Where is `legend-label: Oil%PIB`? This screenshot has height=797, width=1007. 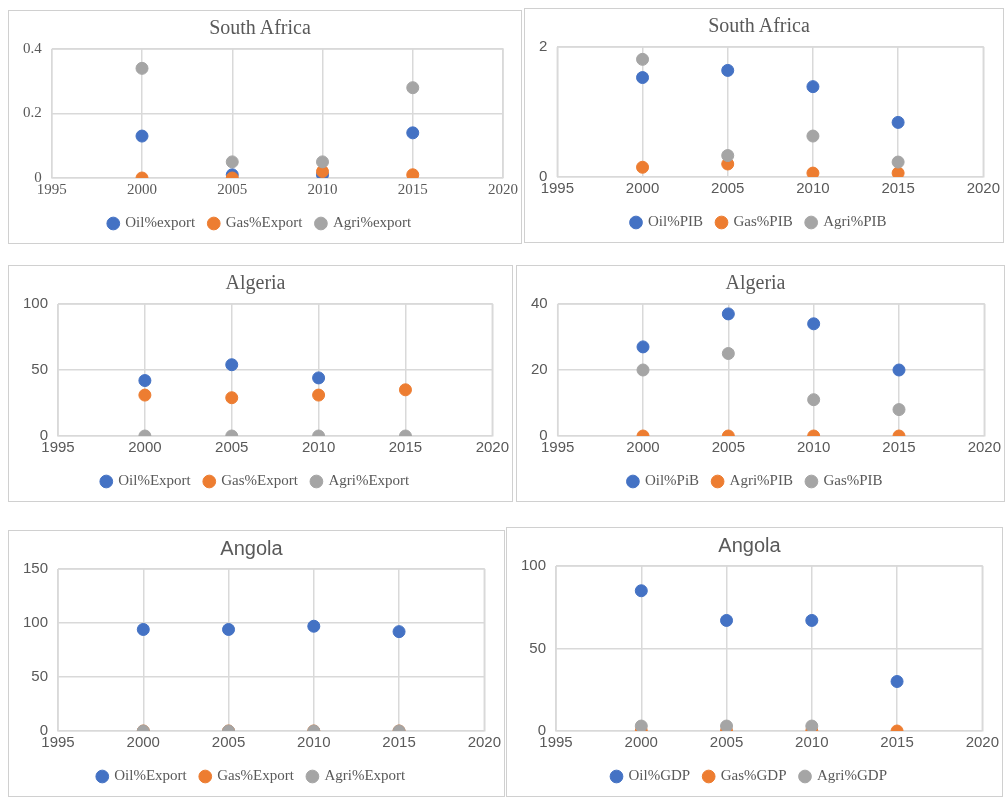 legend-label: Oil%PIB is located at coordinates (676, 221).